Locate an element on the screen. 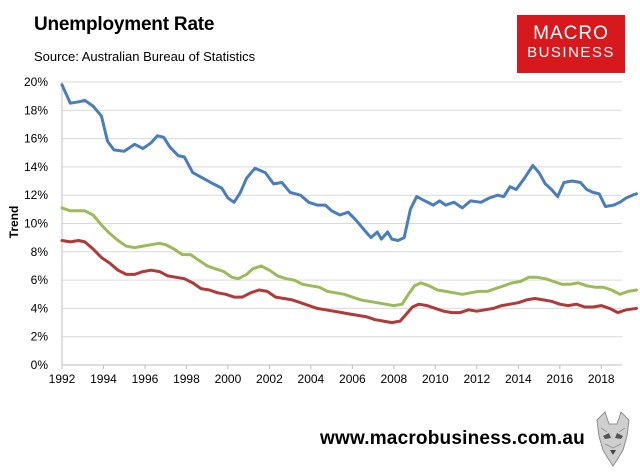  macrobusiness-logo: MACRO BUSINESS is located at coordinates (571, 44).